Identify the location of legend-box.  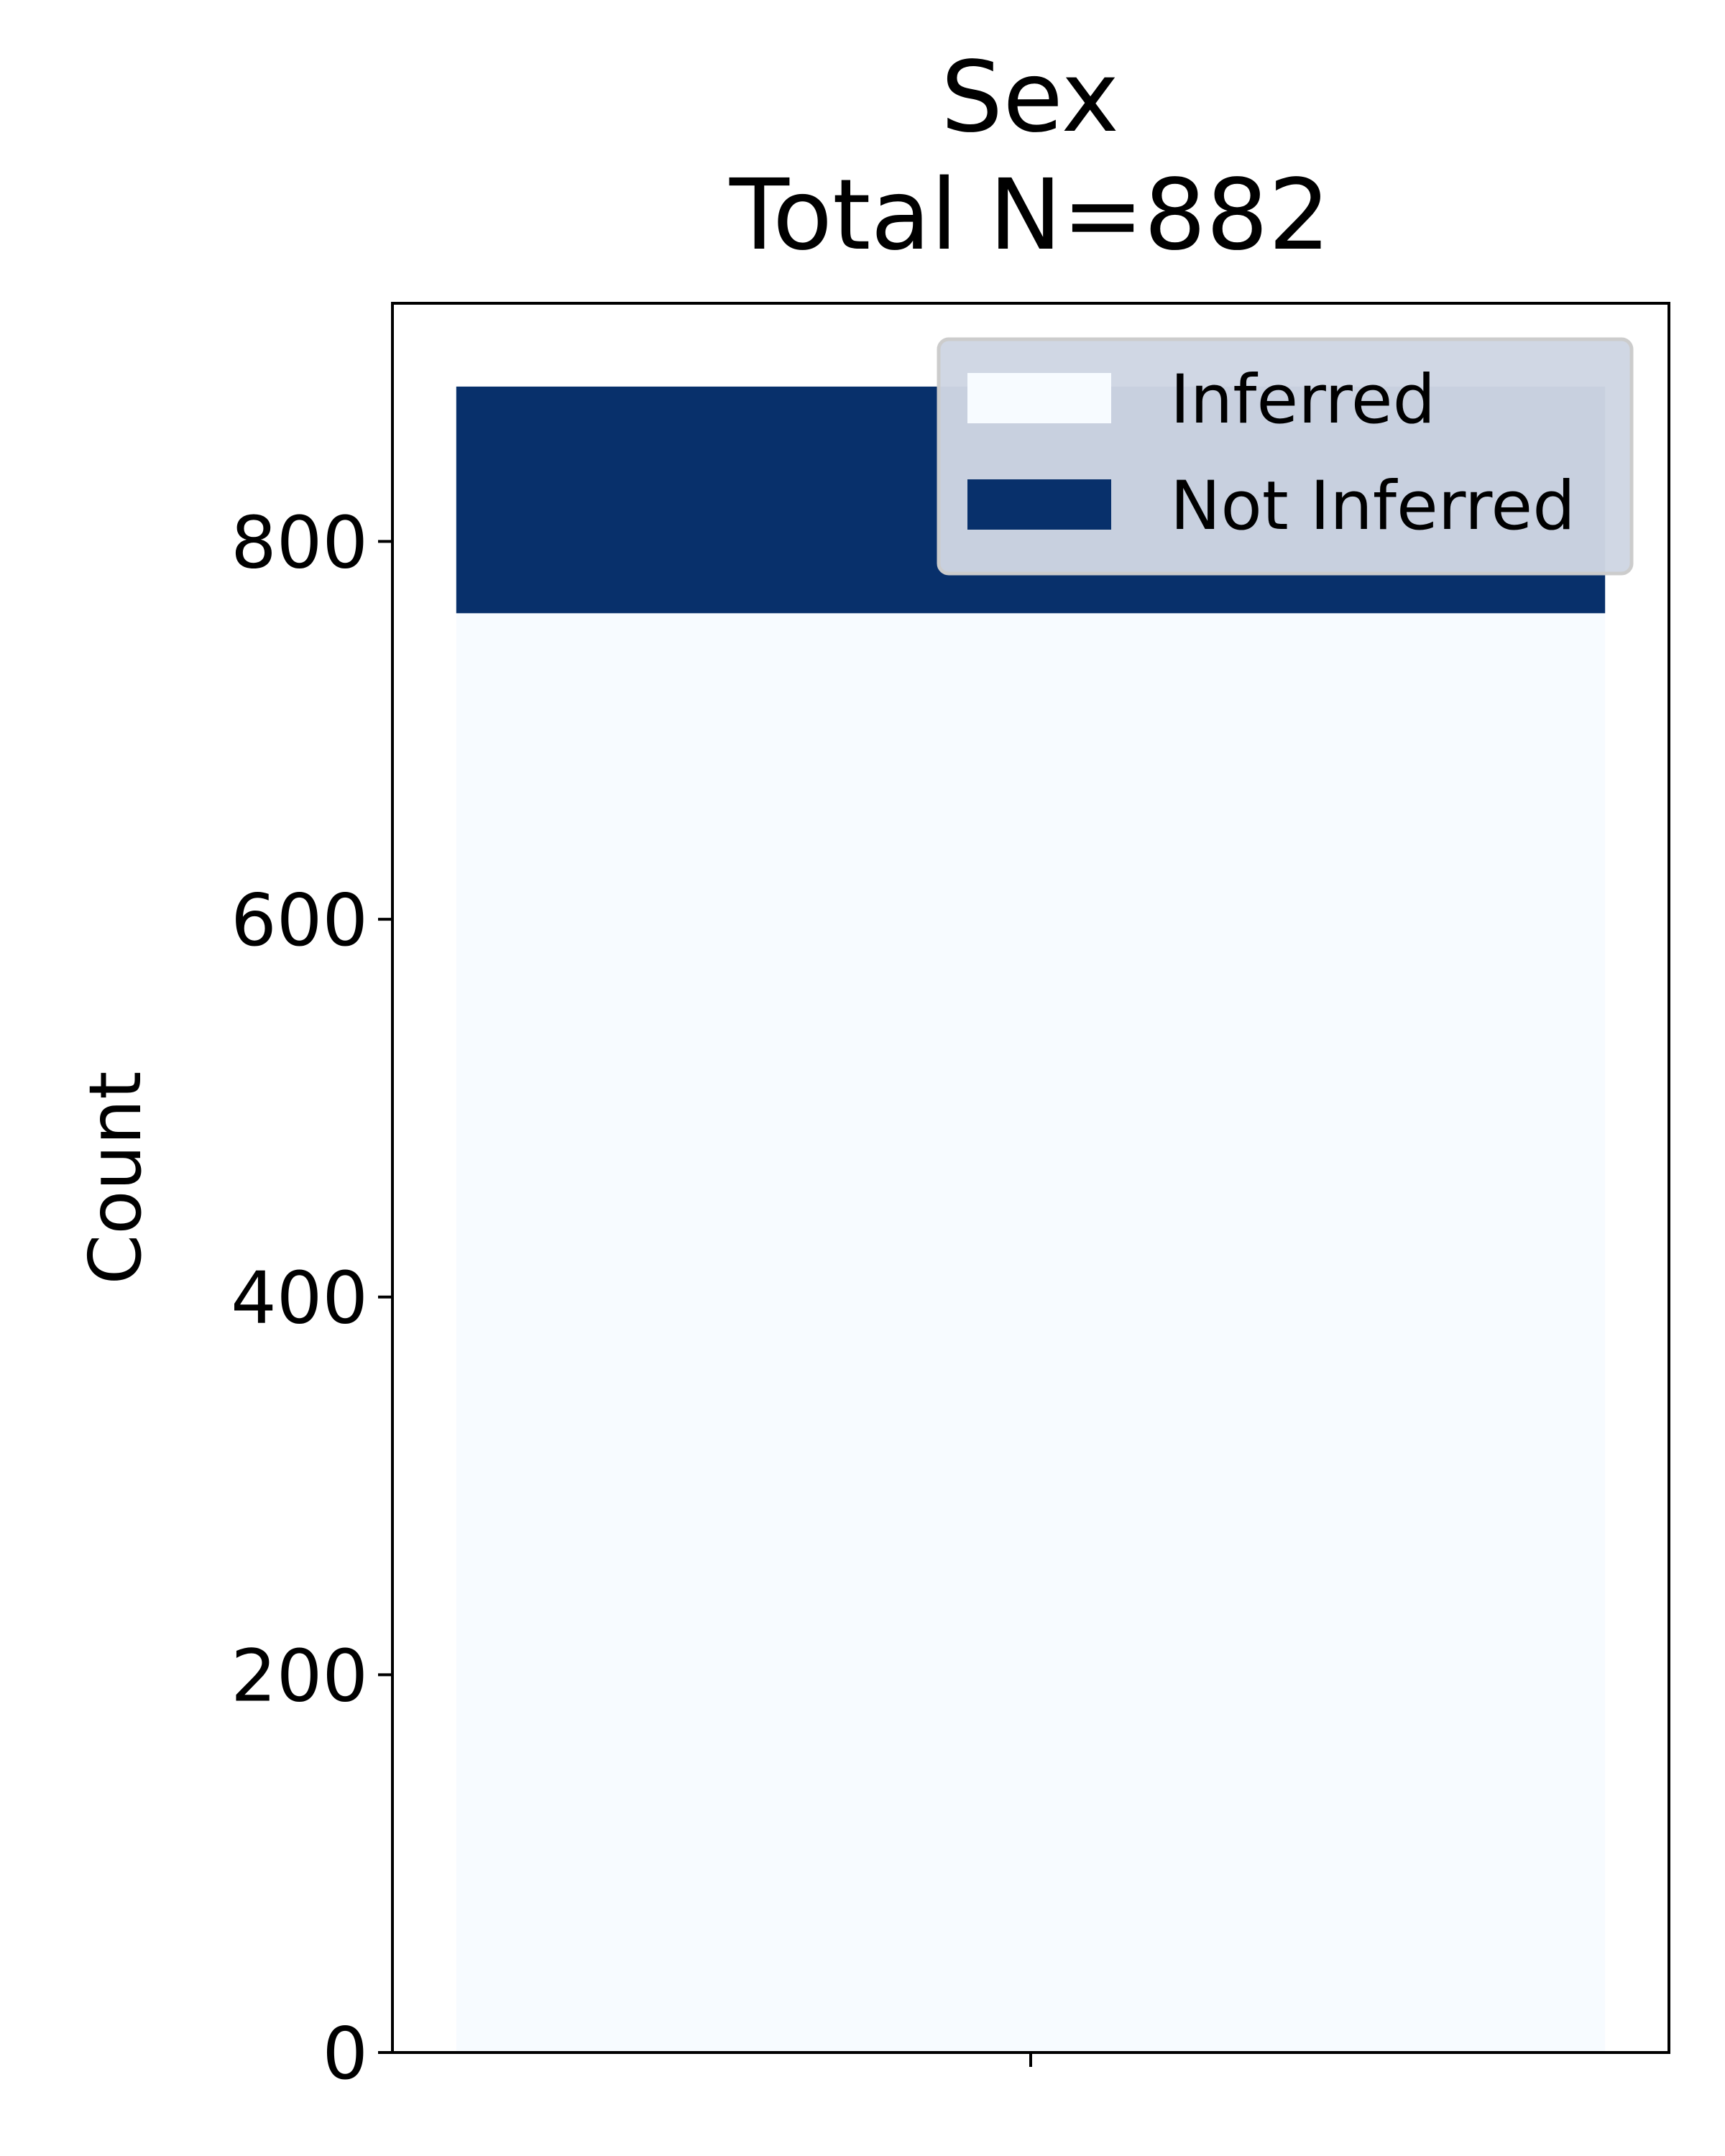
(1285, 457).